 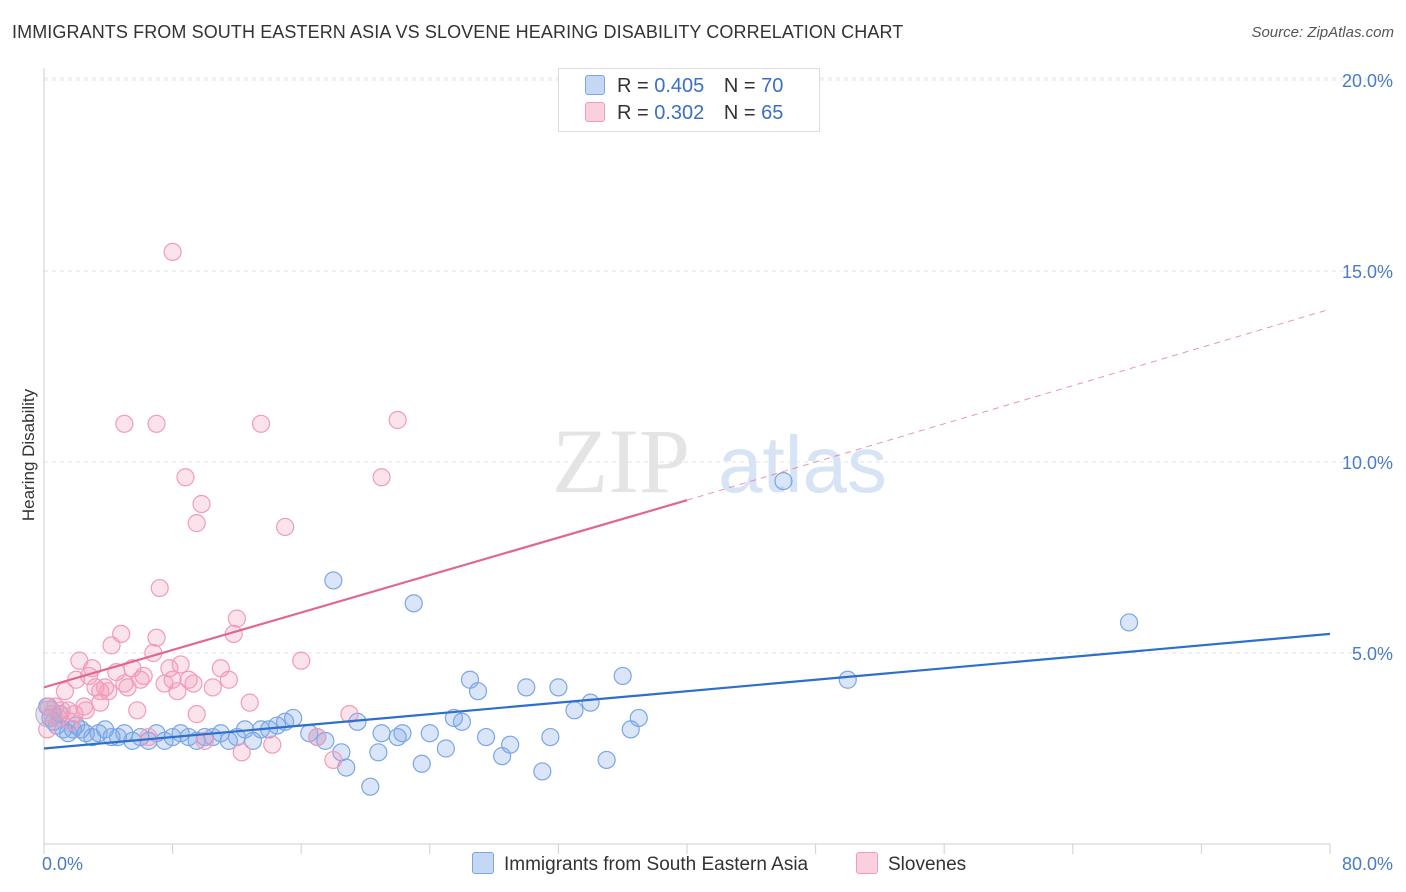 I want to click on series-name: Immigrants from South Eastern Asia, so click(x=656, y=864).